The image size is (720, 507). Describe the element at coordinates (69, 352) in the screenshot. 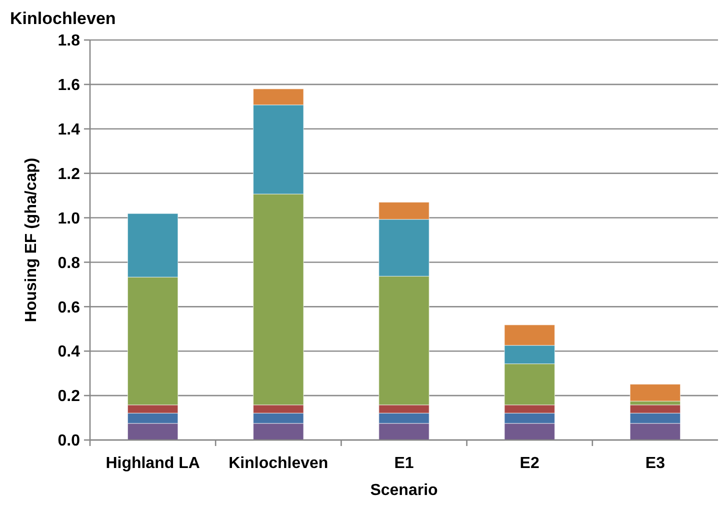

I see `y-tick-label: 0.4` at that location.